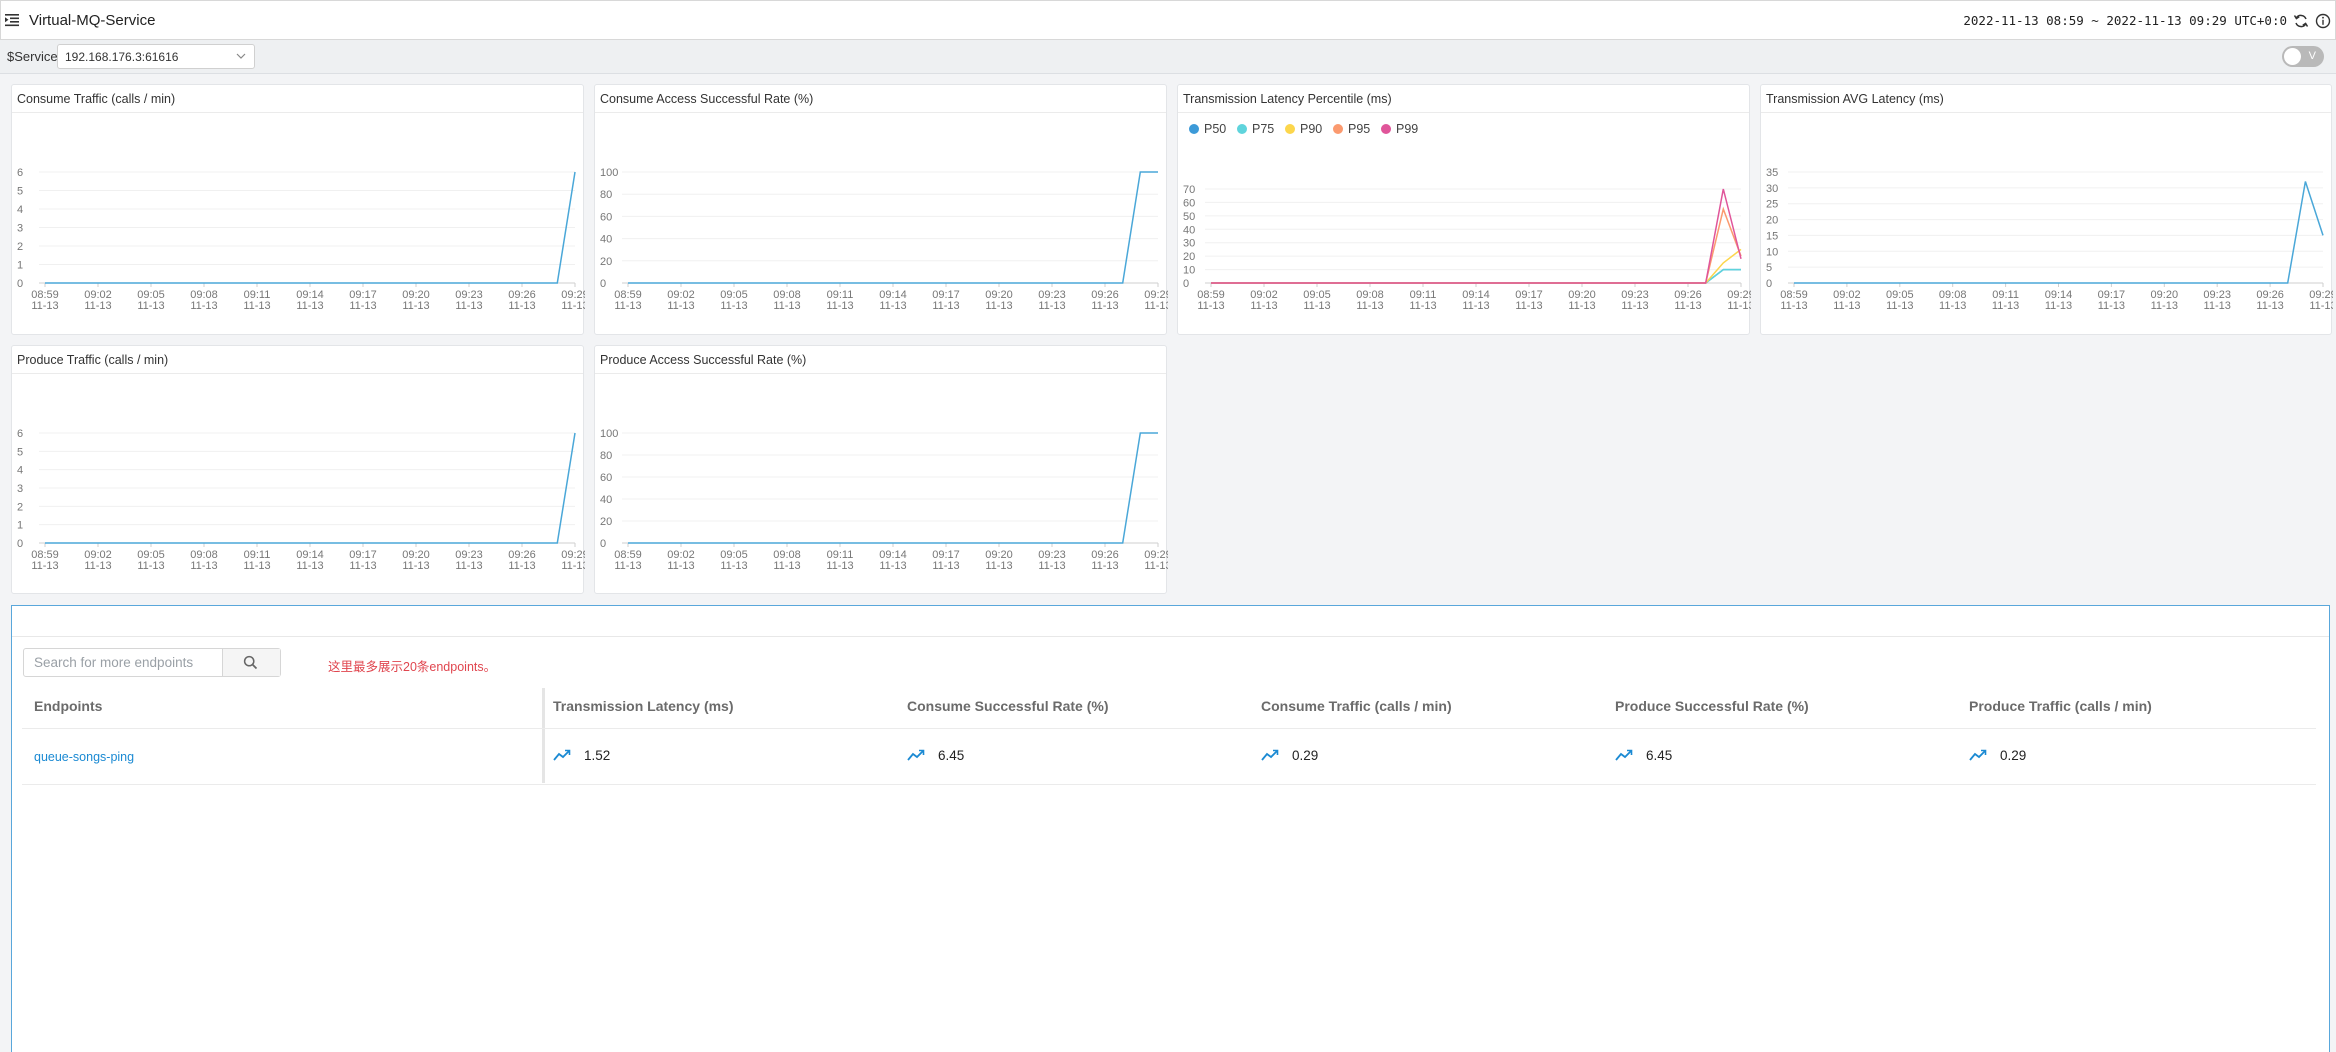  What do you see at coordinates (1772, 173) in the screenshot?
I see `y-tick-label: 35` at bounding box center [1772, 173].